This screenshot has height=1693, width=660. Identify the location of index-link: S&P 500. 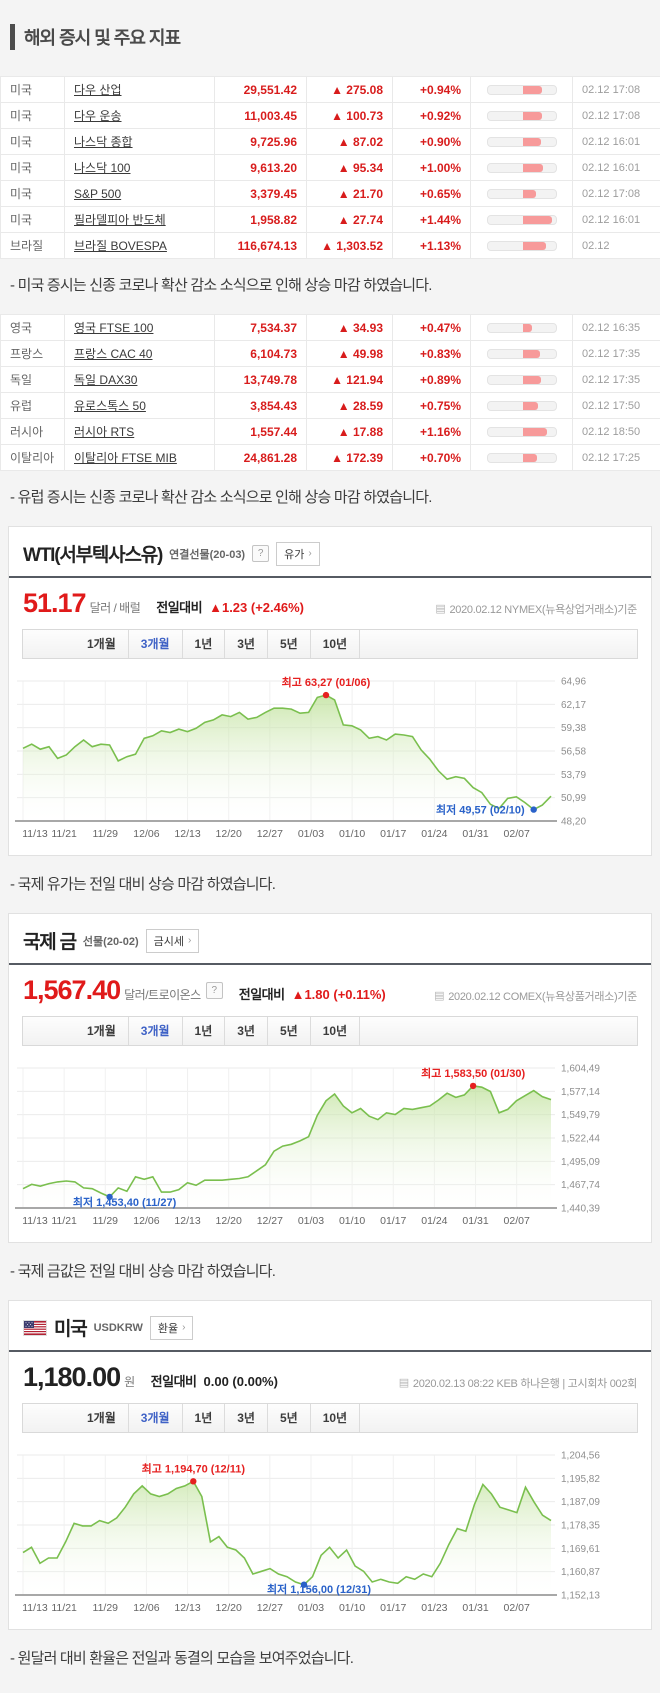
(97, 194).